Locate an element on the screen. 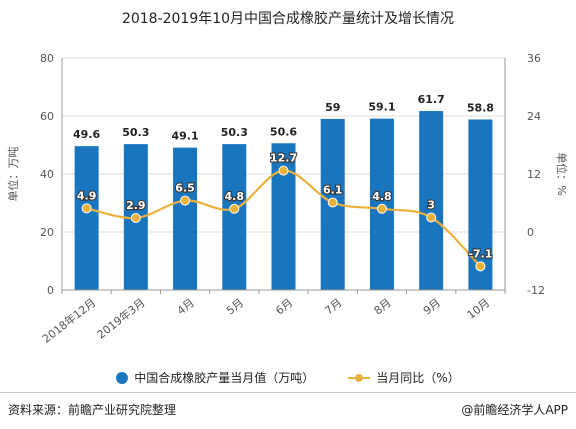  legend-bar-swatch is located at coordinates (122, 377).